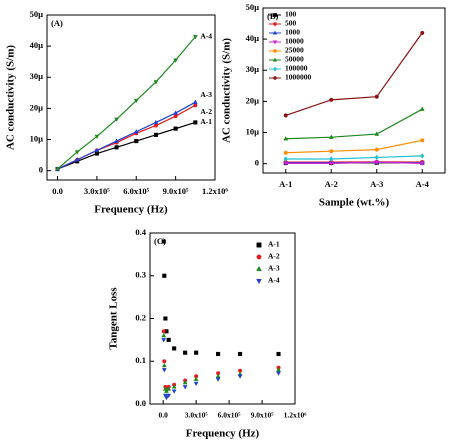  Describe the element at coordinates (37, 14) in the screenshot. I see `y-tick-label: 50µ` at that location.